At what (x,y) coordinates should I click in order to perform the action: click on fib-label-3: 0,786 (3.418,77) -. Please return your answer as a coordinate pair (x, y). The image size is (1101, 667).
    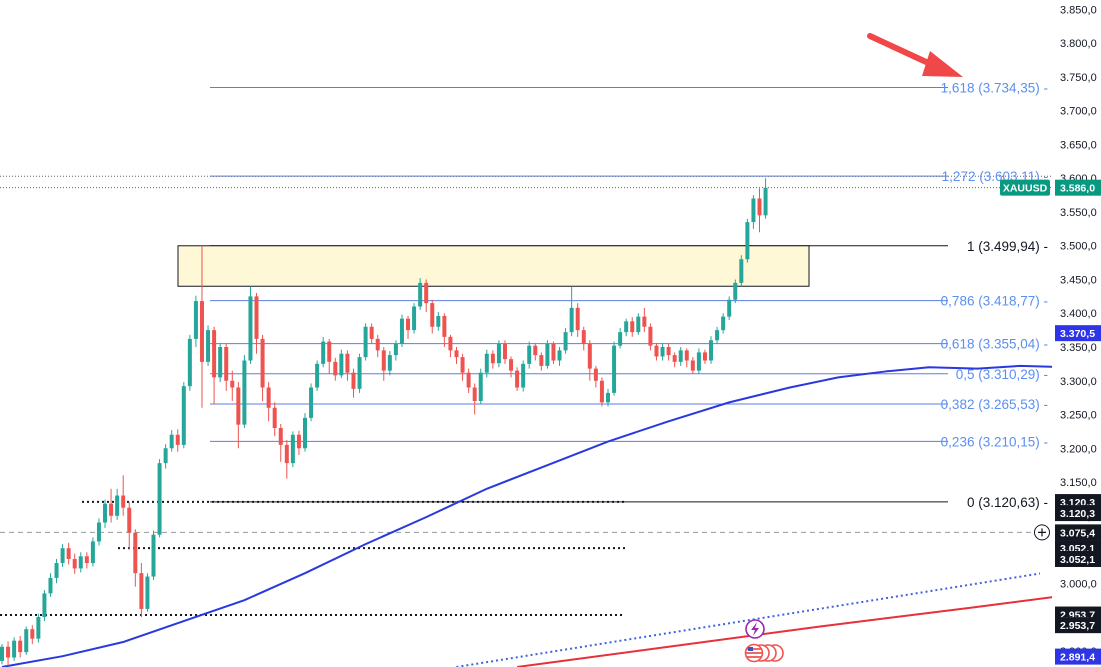
    Looking at the image, I should click on (994, 301).